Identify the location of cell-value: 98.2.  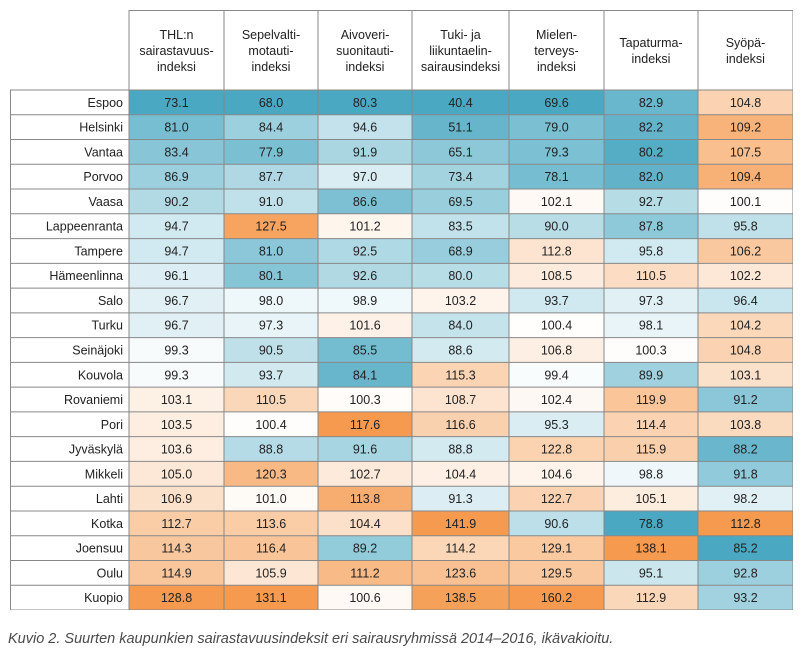
(745, 499).